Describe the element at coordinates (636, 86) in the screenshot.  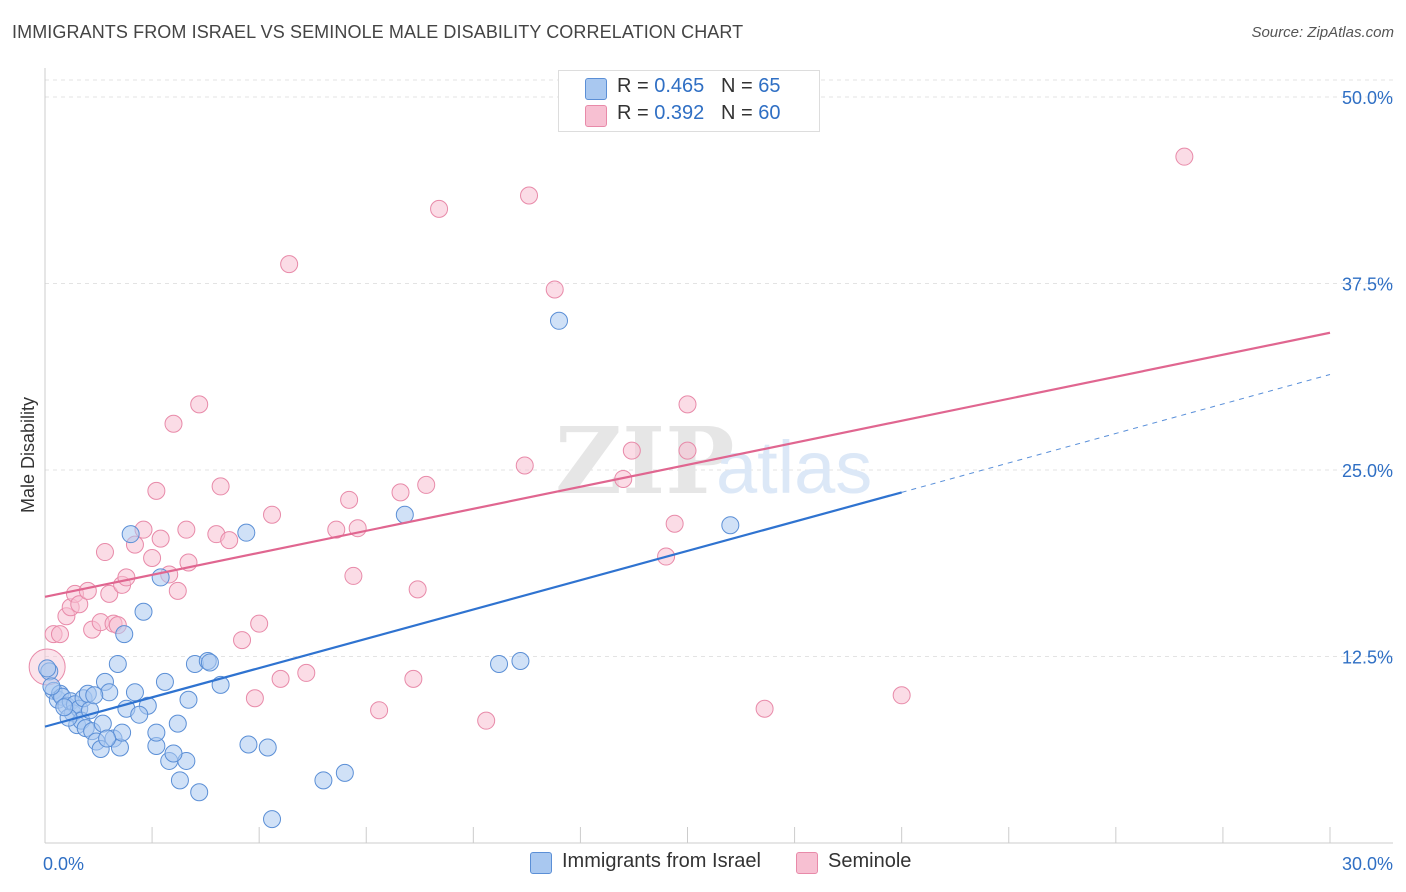
I see `legend-r-label: R =` at that location.